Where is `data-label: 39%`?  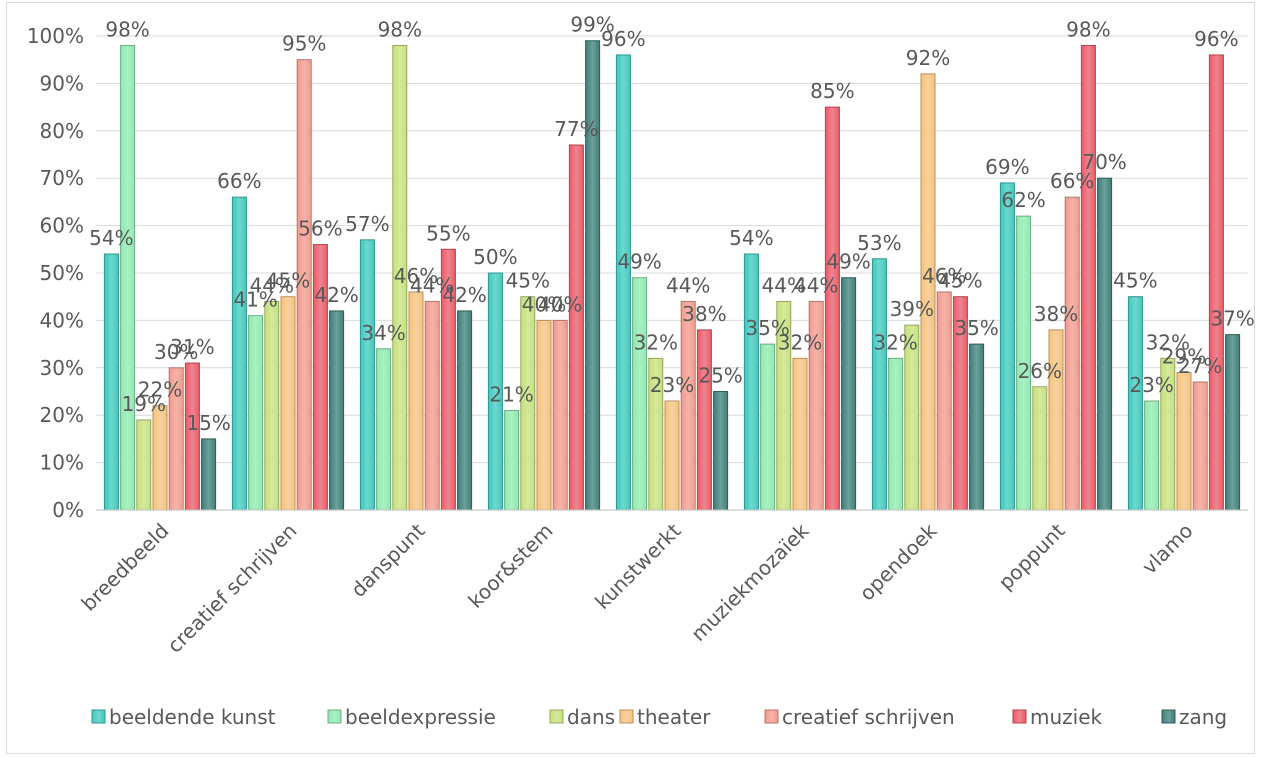
data-label: 39% is located at coordinates (912, 309).